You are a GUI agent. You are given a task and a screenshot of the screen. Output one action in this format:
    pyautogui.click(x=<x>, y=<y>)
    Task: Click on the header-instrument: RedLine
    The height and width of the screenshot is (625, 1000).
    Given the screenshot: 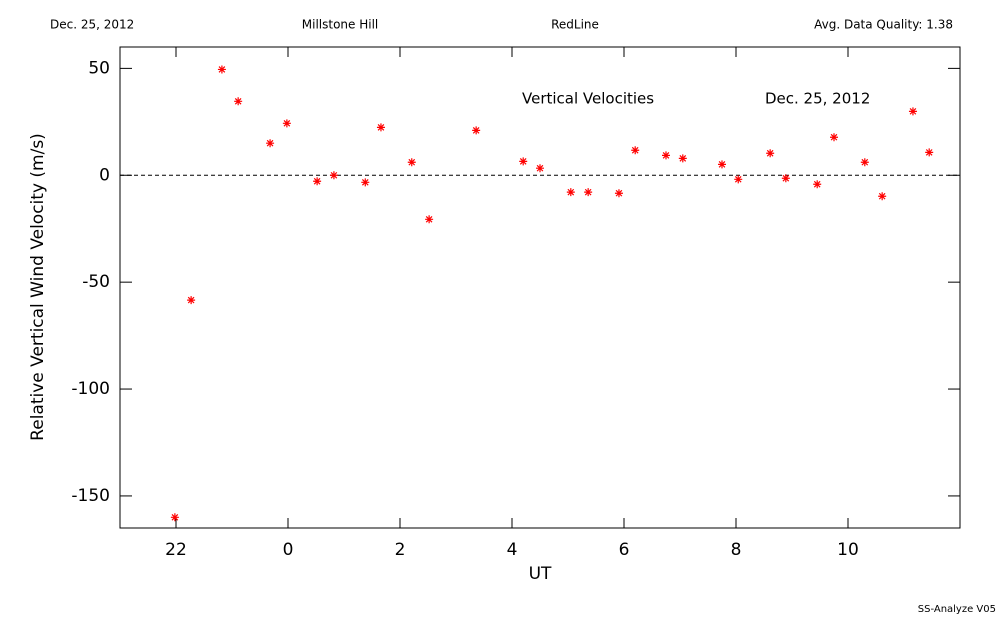 What is the action you would take?
    pyautogui.click(x=575, y=25)
    